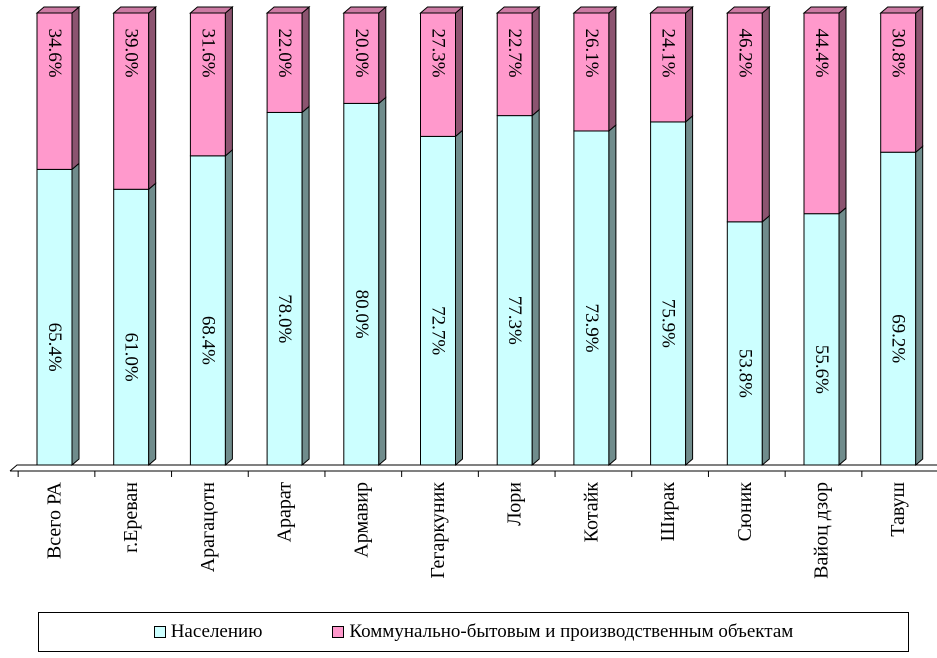 The width and height of the screenshot is (937, 658). What do you see at coordinates (361, 314) in the screenshot?
I see `data-label-1-5: 80.0%` at bounding box center [361, 314].